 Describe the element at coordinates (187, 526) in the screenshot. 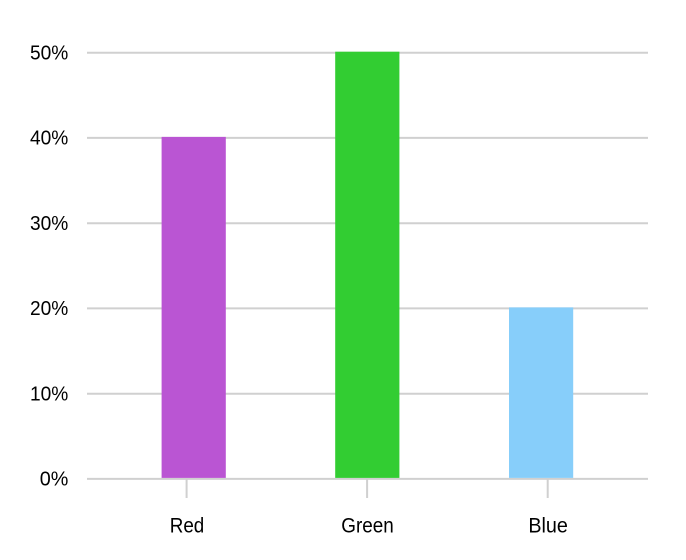

I see `svg-text: Red` at that location.